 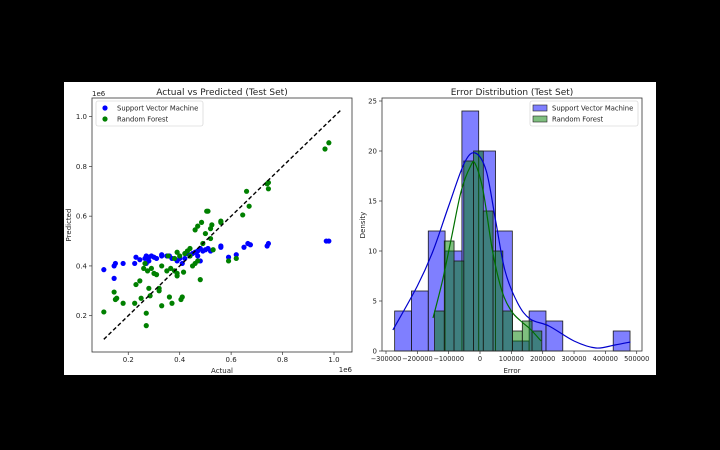 What do you see at coordinates (511, 250) in the screenshot?
I see `svm-kde-curve` at bounding box center [511, 250].